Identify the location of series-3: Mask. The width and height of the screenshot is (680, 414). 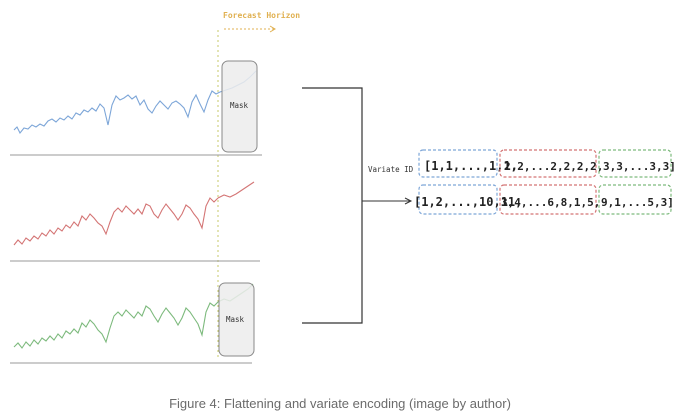
(132, 323).